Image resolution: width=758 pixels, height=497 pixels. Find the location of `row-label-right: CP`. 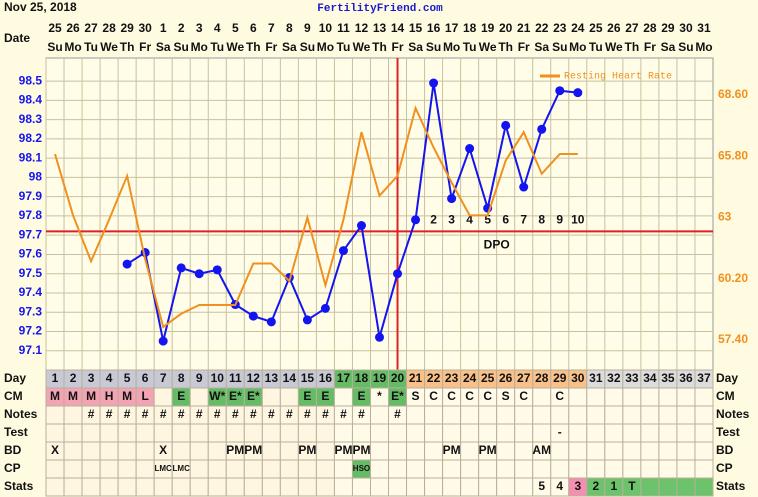

row-label-right: CP is located at coordinates (724, 468).